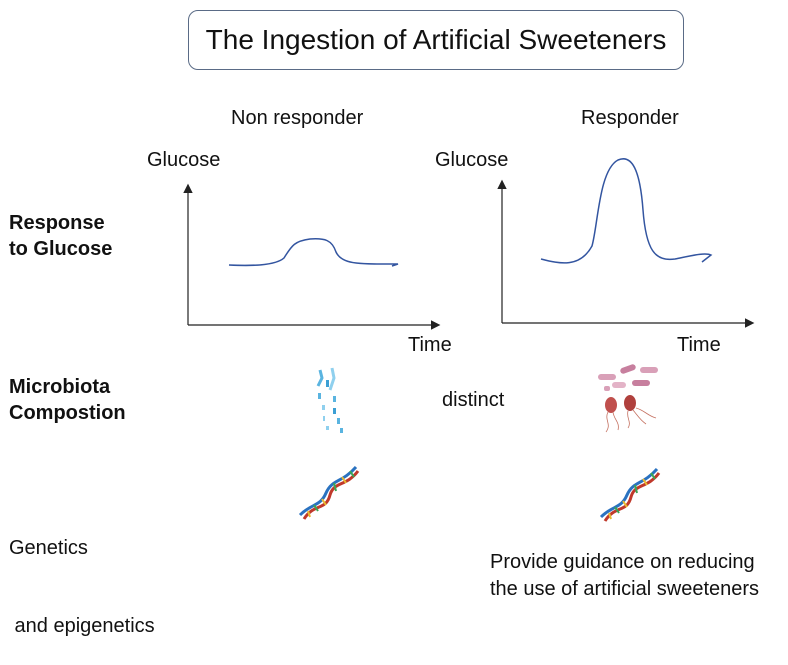 Image resolution: width=788 pixels, height=665 pixels. I want to click on left-y-axis-label: Glucose, so click(184, 160).